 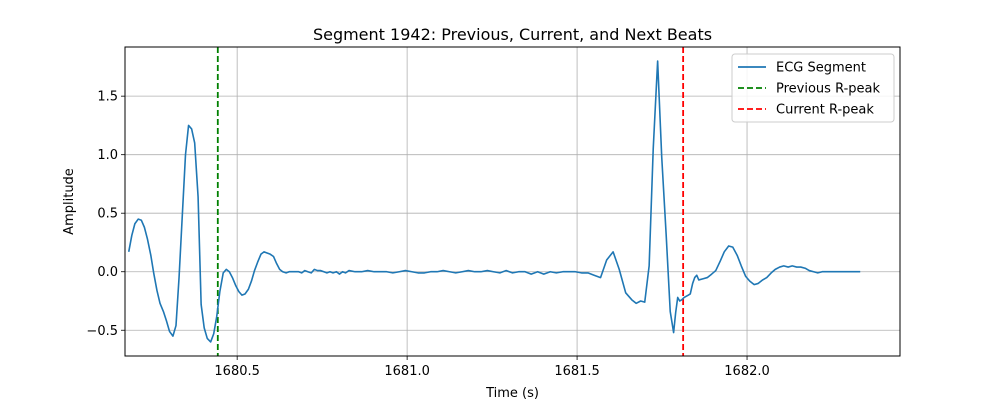 I want to click on y-tick-label: 1.0, so click(x=107, y=155).